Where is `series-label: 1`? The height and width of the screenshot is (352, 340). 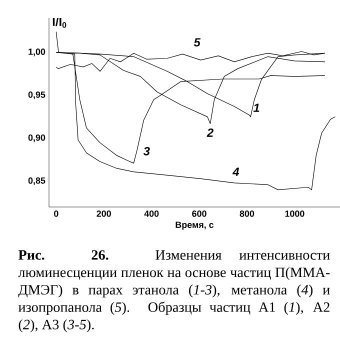 series-label: 1 is located at coordinates (256, 108).